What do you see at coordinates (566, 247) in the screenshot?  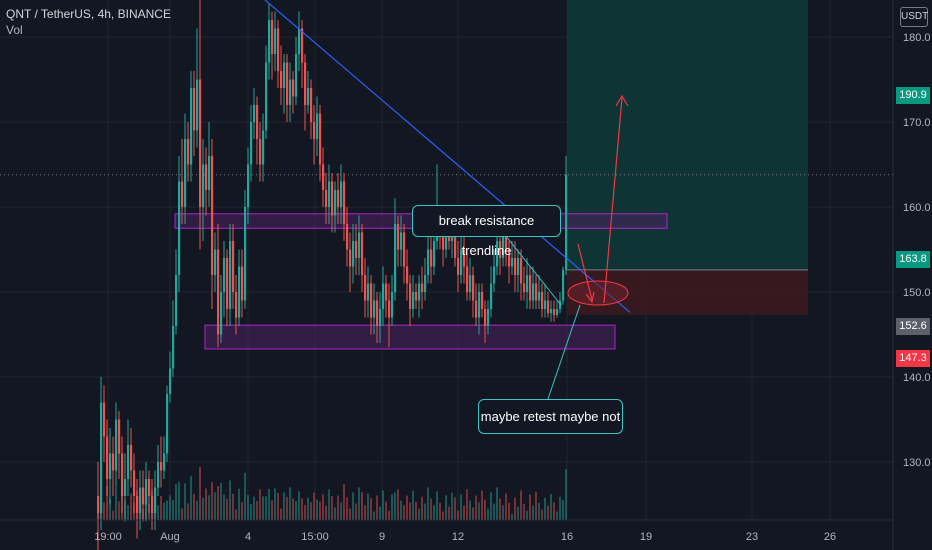 I see `drawings` at bounding box center [566, 247].